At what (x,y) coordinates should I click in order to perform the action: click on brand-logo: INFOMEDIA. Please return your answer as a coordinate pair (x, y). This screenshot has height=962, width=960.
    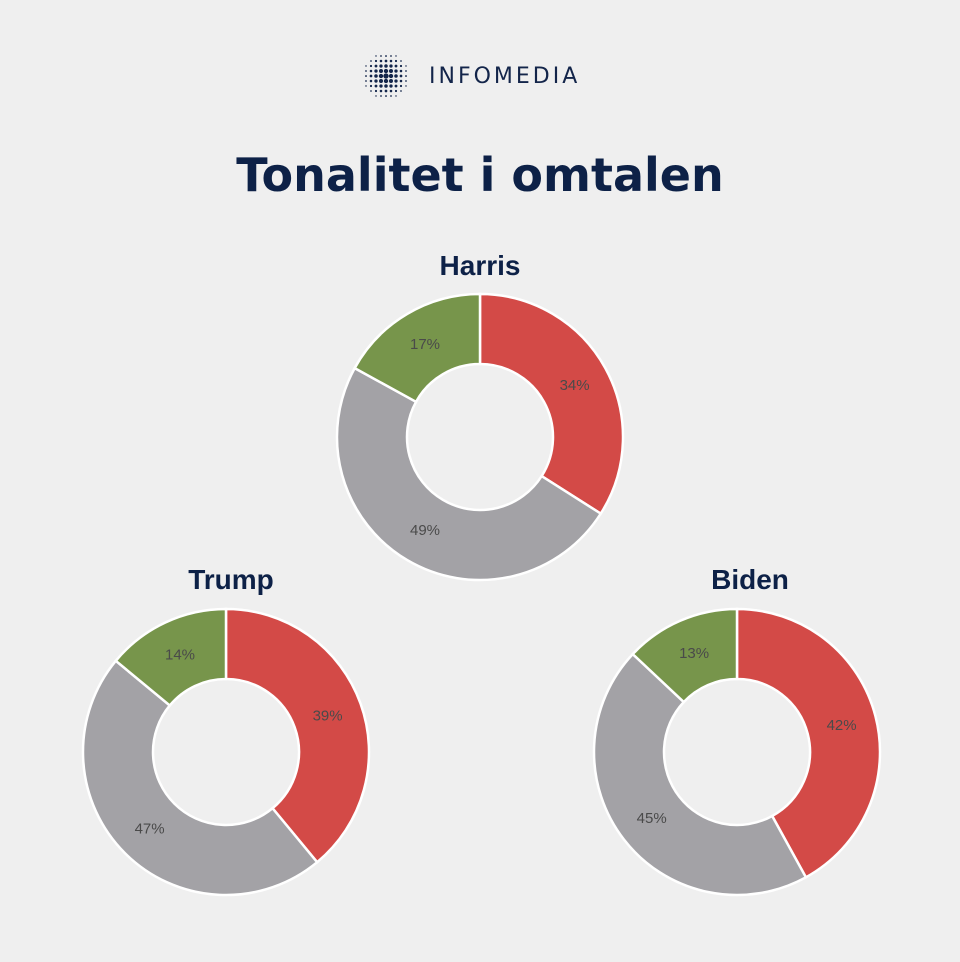
    Looking at the image, I should click on (470, 76).